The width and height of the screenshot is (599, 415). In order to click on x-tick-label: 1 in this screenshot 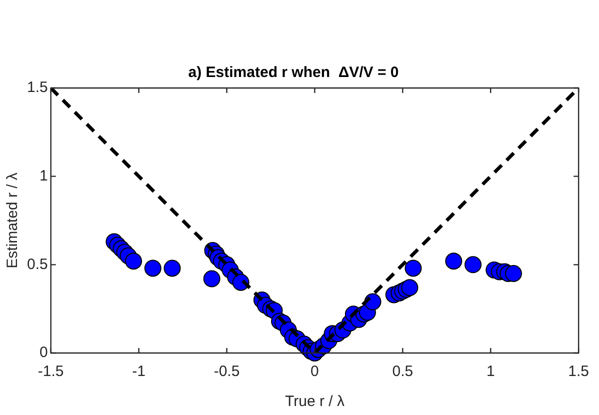, I will do `click(490, 371)`.